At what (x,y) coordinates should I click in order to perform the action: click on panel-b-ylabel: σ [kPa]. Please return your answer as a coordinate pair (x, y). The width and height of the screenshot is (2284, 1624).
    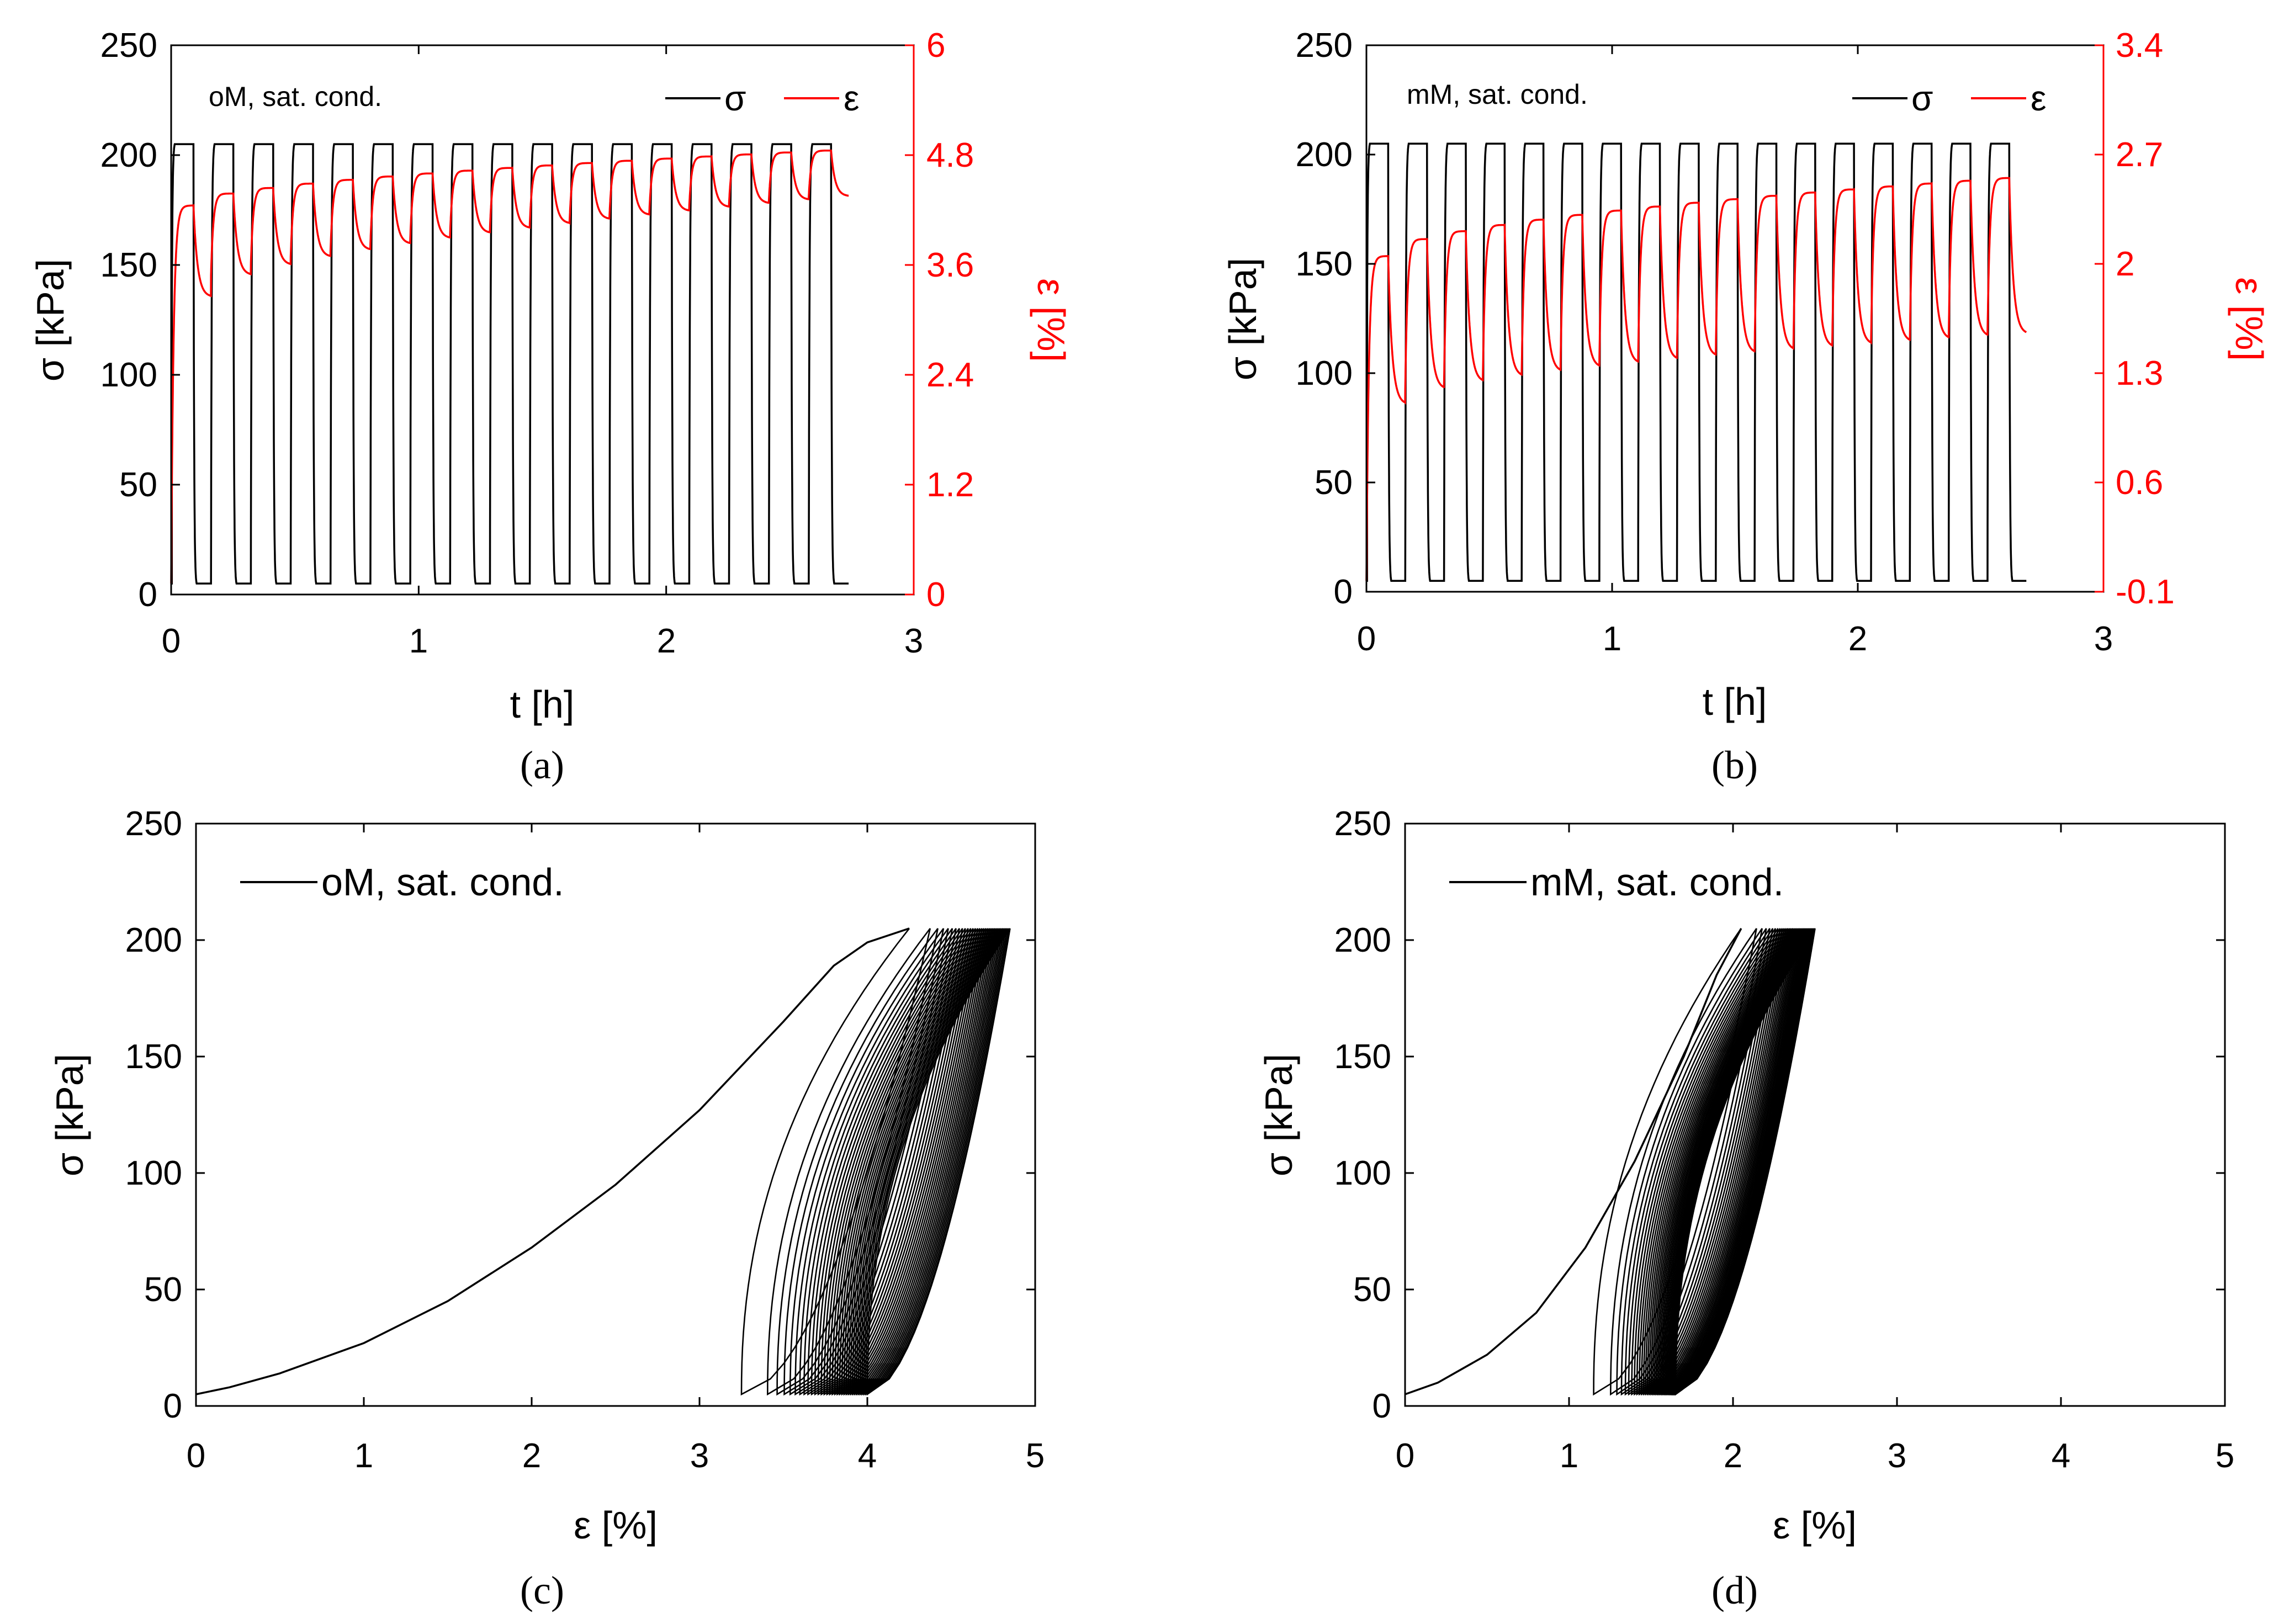
    Looking at the image, I should click on (1243, 319).